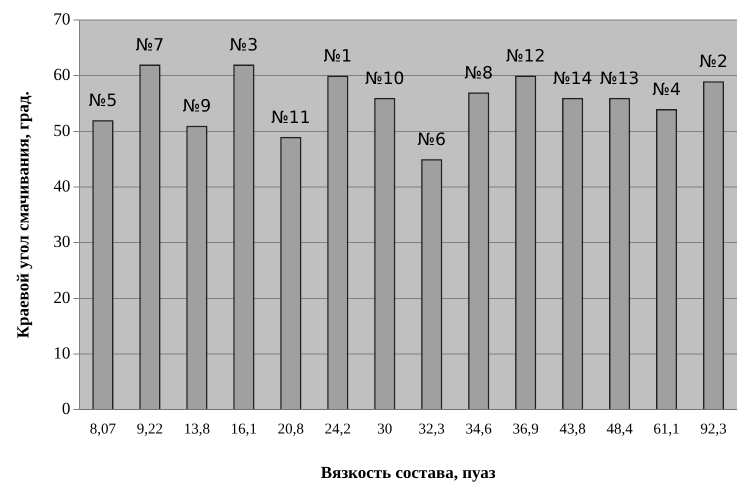 This screenshot has height=498, width=741. I want to click on y-axis-title: Краевой угол смачивания, град., so click(23, 214).